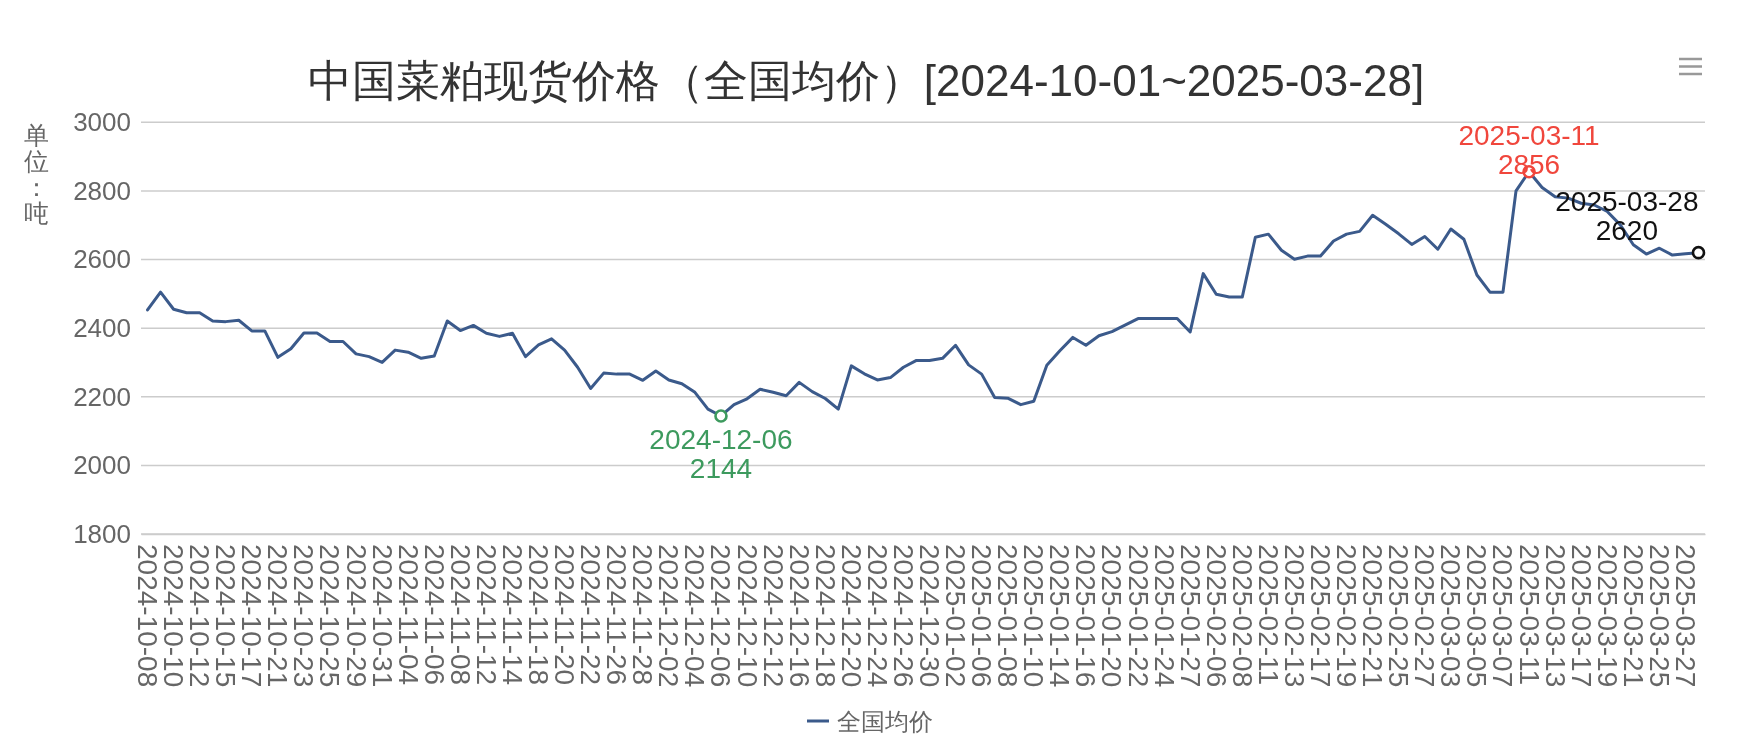 The width and height of the screenshot is (1740, 748). What do you see at coordinates (1529, 149) in the screenshot?
I see `annotation: 2025-03-11 2856` at bounding box center [1529, 149].